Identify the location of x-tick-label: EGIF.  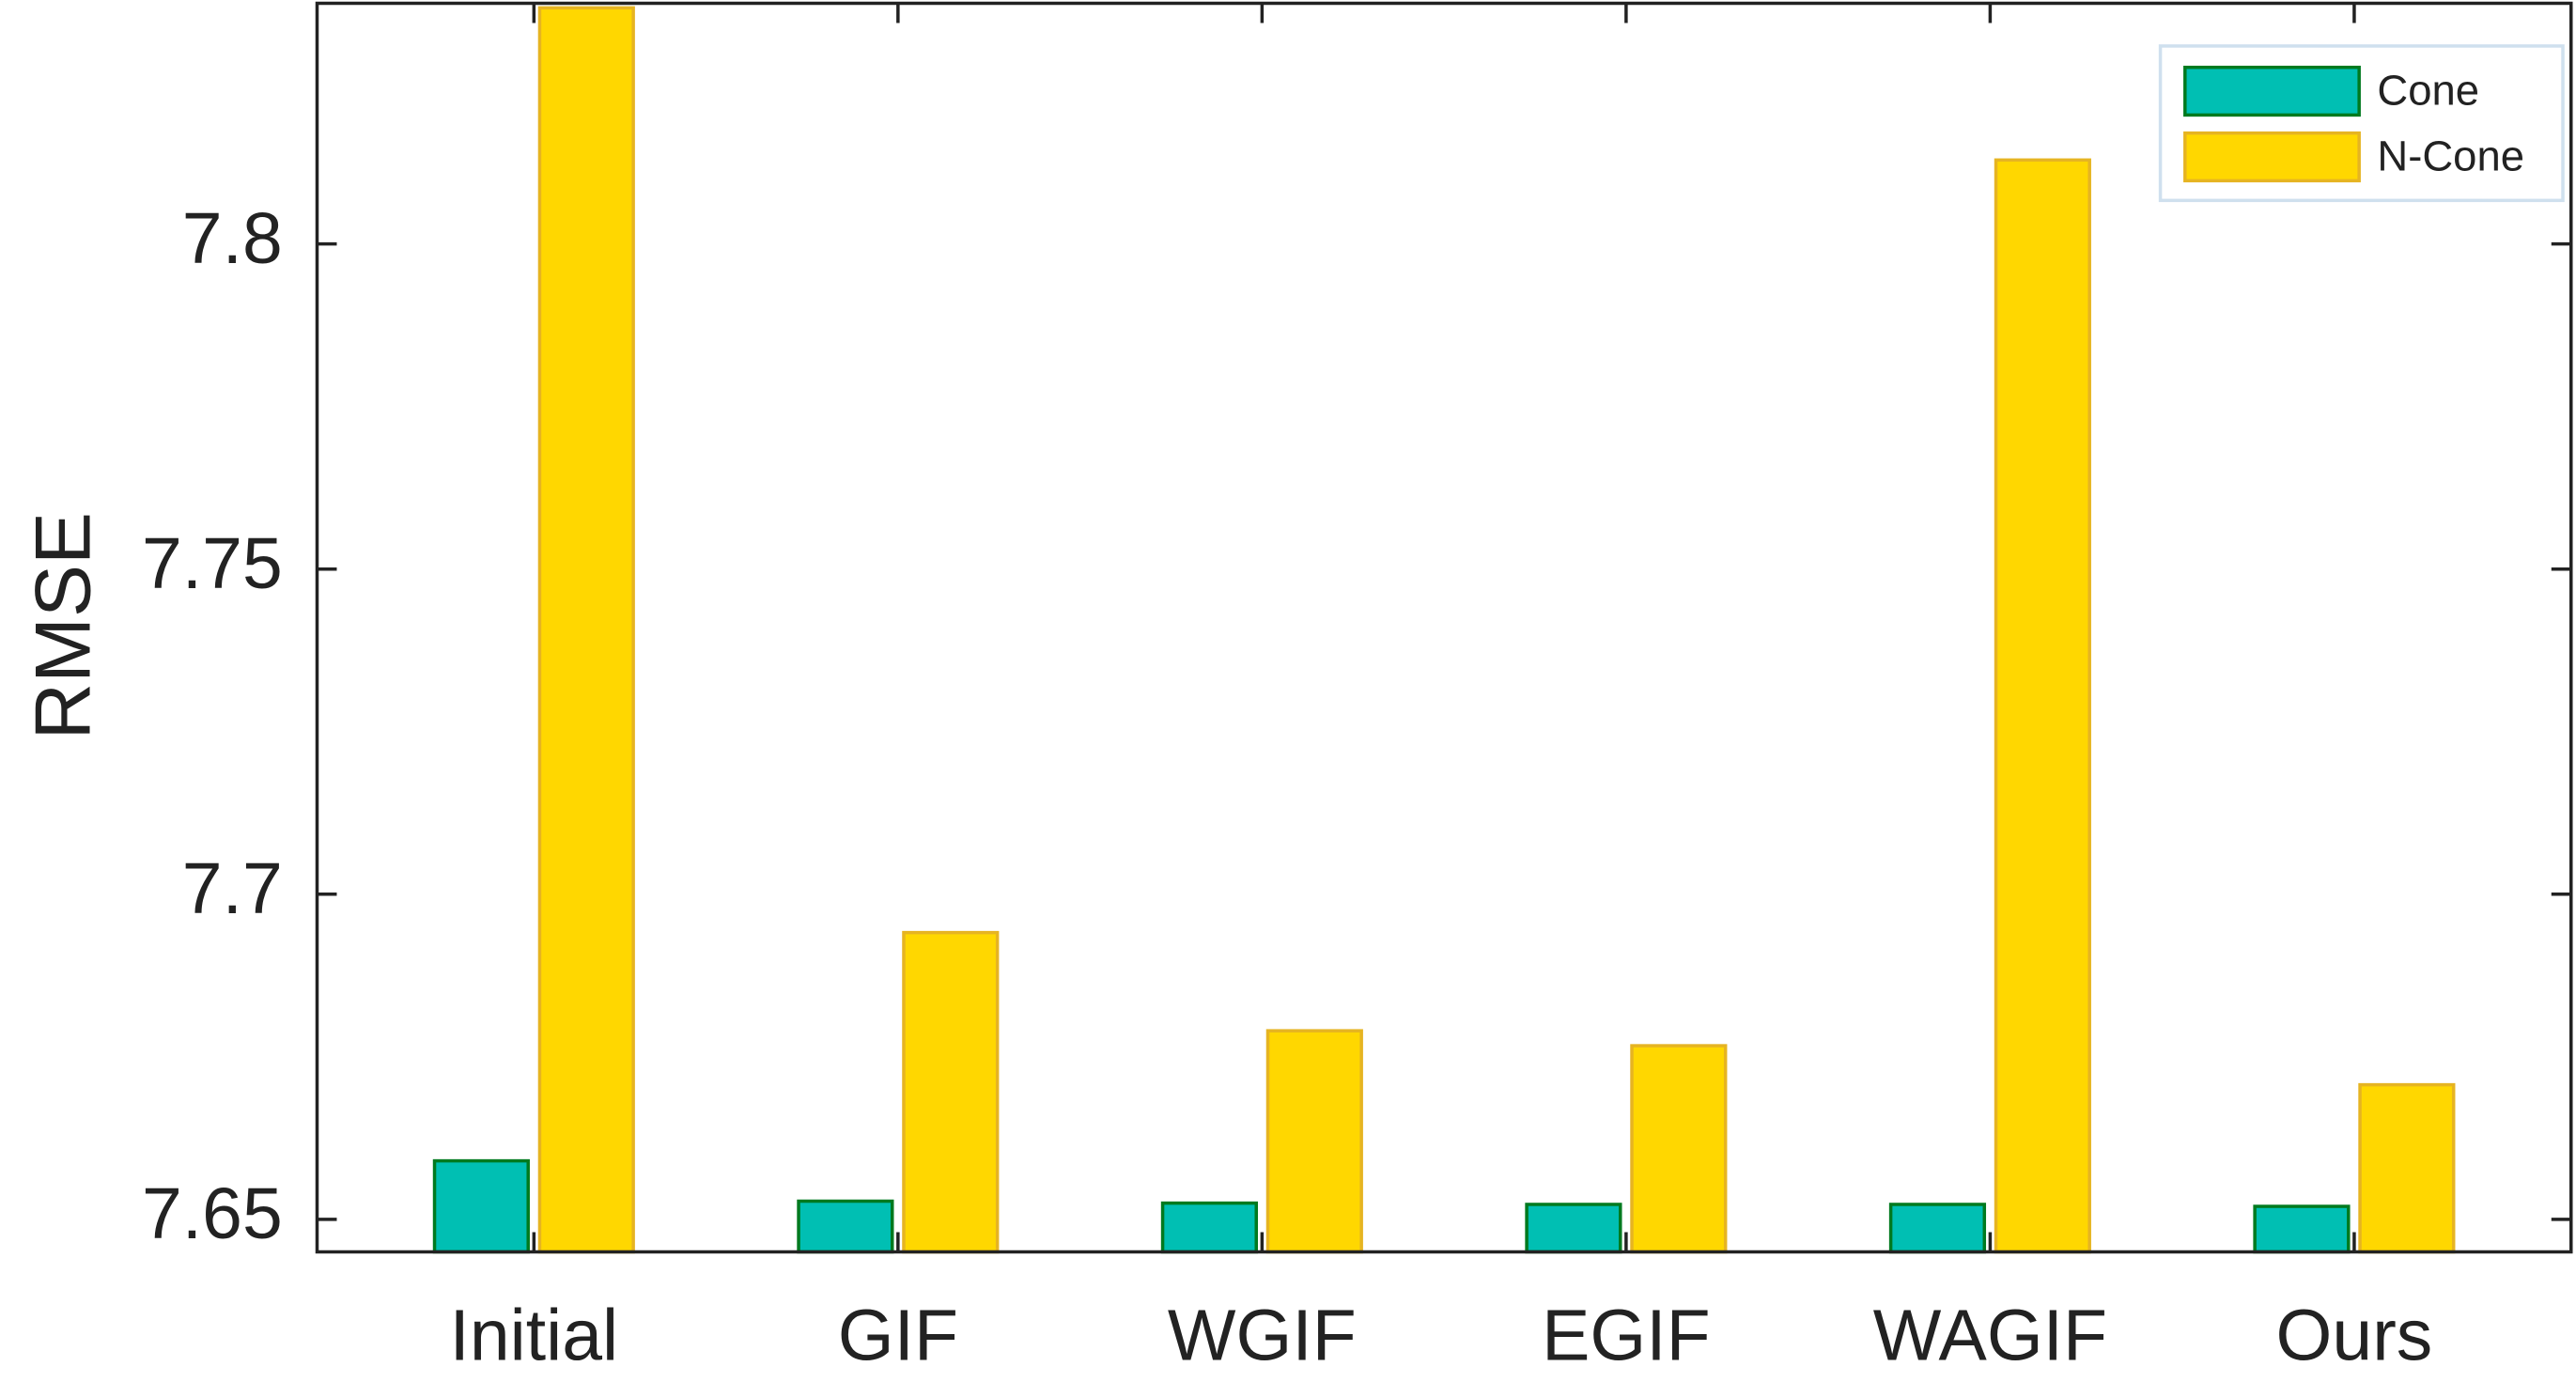
(1626, 1335).